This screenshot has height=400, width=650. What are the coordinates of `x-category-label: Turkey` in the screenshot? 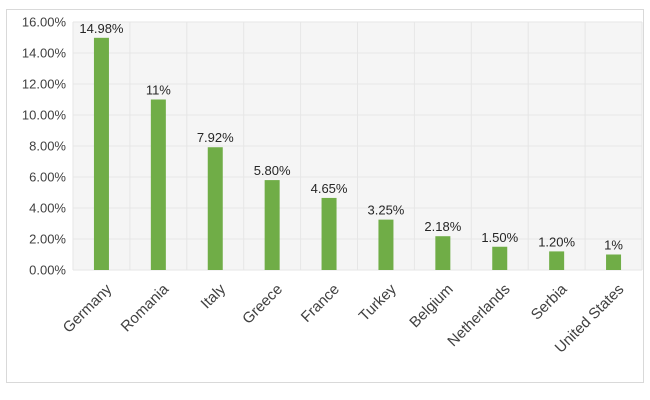 It's located at (378, 302).